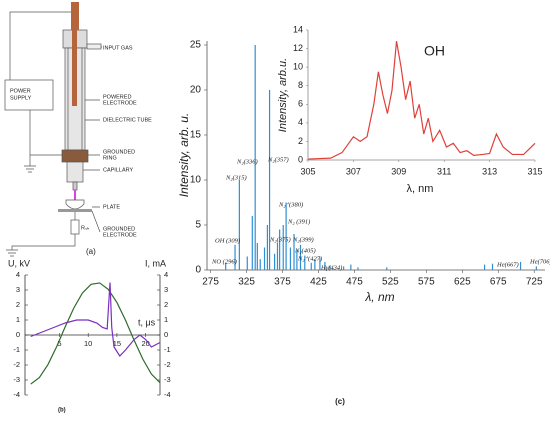  What do you see at coordinates (210, 282) in the screenshot?
I see `x-tick-label: 275` at bounding box center [210, 282].